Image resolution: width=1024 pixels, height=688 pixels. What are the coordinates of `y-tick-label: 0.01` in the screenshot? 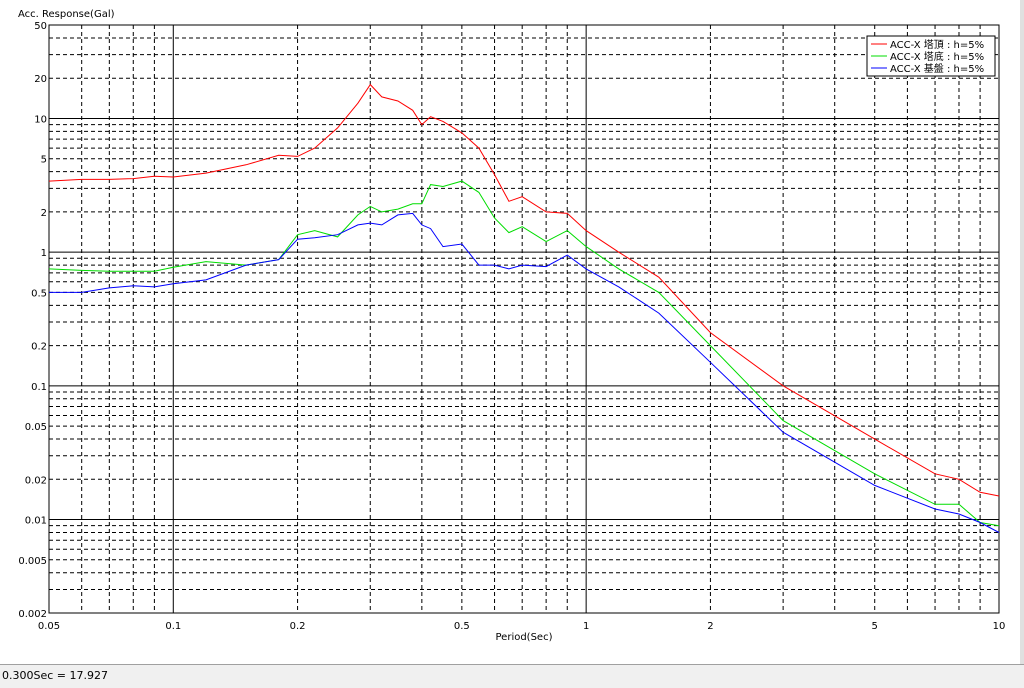 It's located at (36, 521).